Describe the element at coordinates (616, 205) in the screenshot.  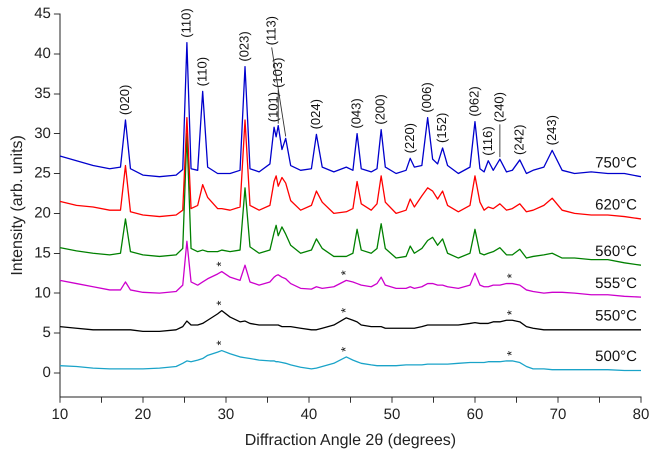
I see `series-label: 620°C` at that location.